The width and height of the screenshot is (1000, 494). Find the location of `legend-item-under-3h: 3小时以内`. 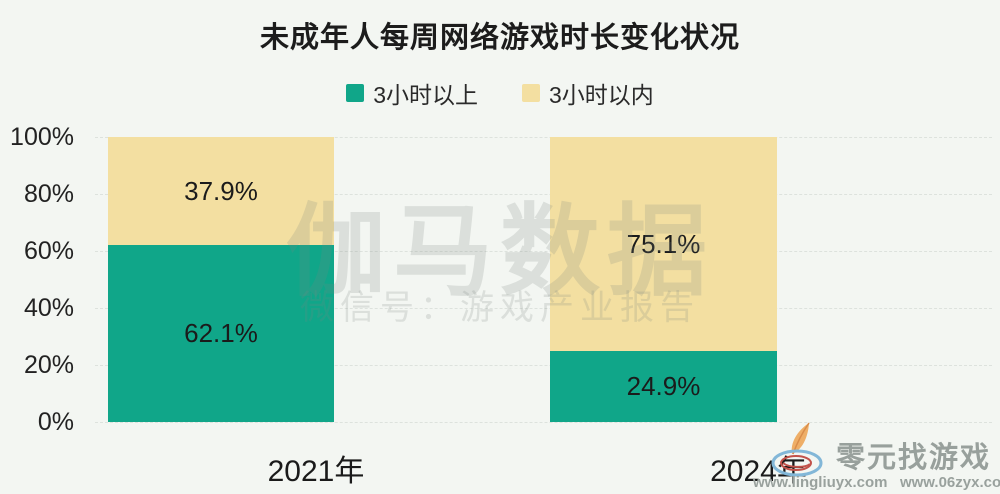

legend-item-under-3h: 3小时以内 is located at coordinates (588, 93).